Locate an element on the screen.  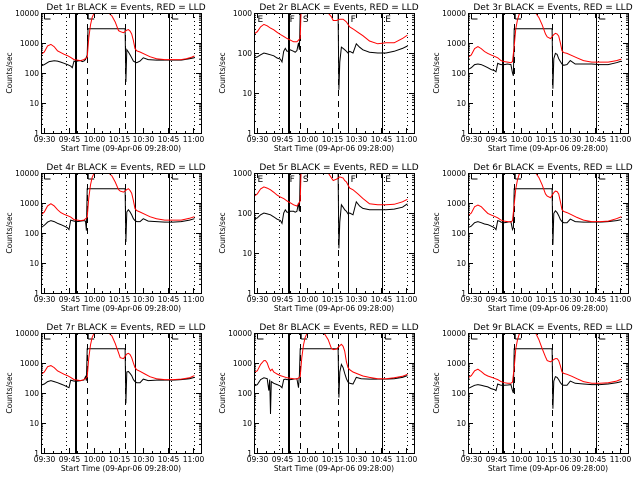
chart-title: Det 9r BLACK = Events, RED = LLD is located at coordinates (552, 328).